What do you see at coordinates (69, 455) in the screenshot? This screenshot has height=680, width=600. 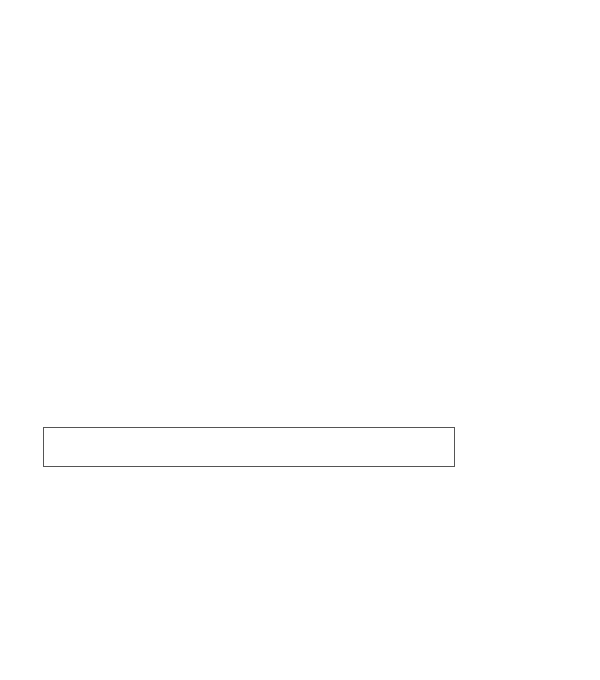 I see `hpi-line-swatch` at bounding box center [69, 455].